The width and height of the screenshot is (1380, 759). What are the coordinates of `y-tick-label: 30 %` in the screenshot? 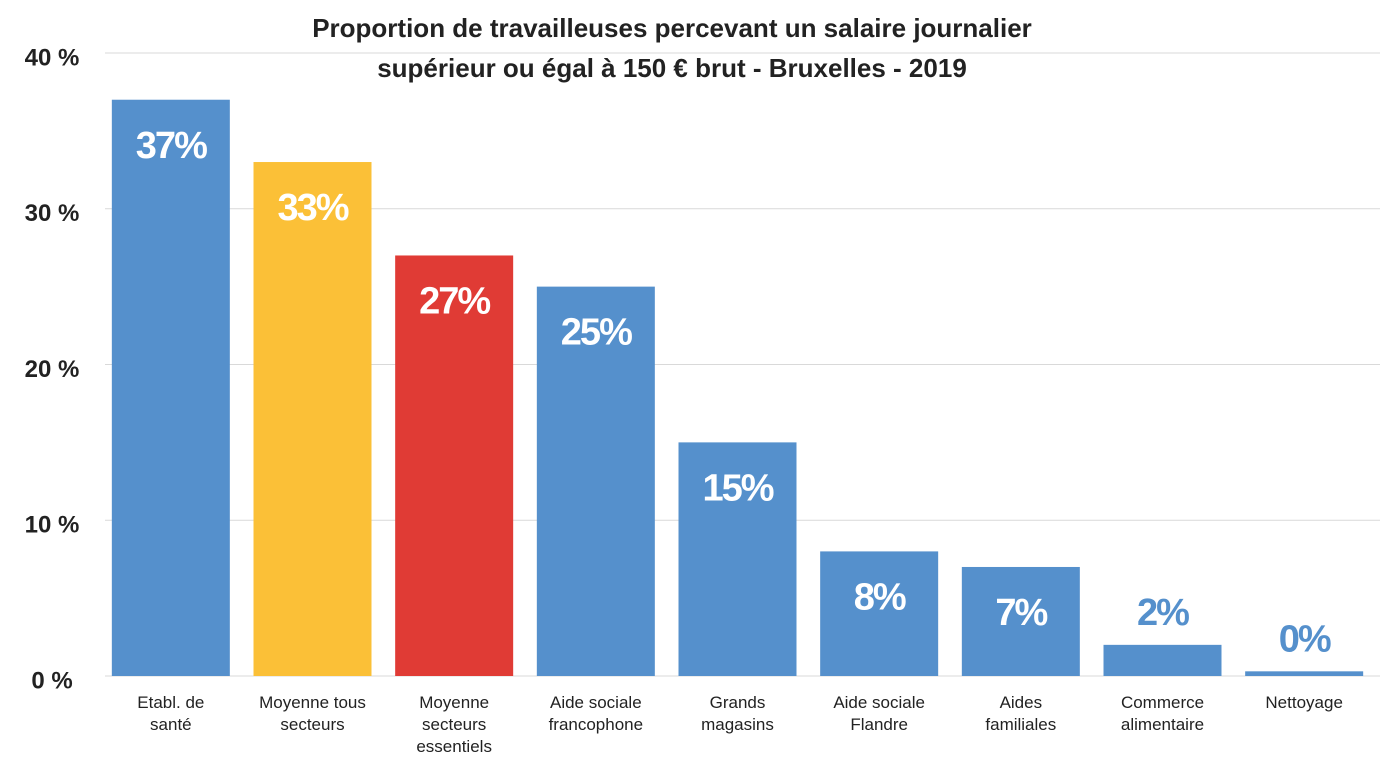 It's located at (52, 213).